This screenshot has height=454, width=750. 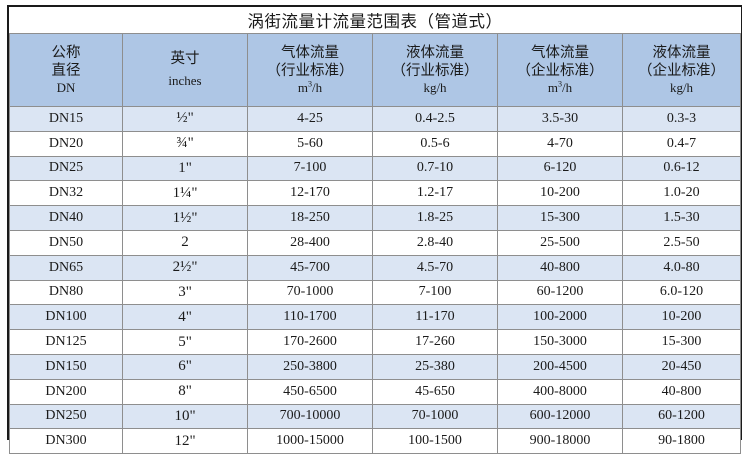 What do you see at coordinates (185, 143) in the screenshot?
I see `cell-inches: ¾"` at bounding box center [185, 143].